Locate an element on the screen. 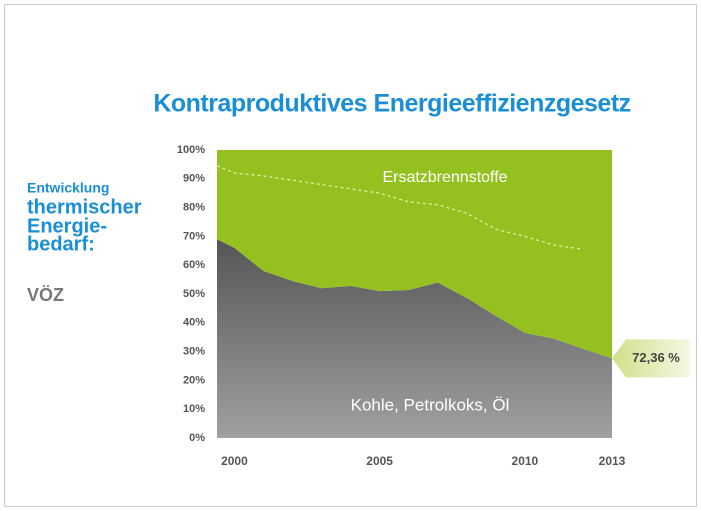  dashed-line is located at coordinates (400, 207).